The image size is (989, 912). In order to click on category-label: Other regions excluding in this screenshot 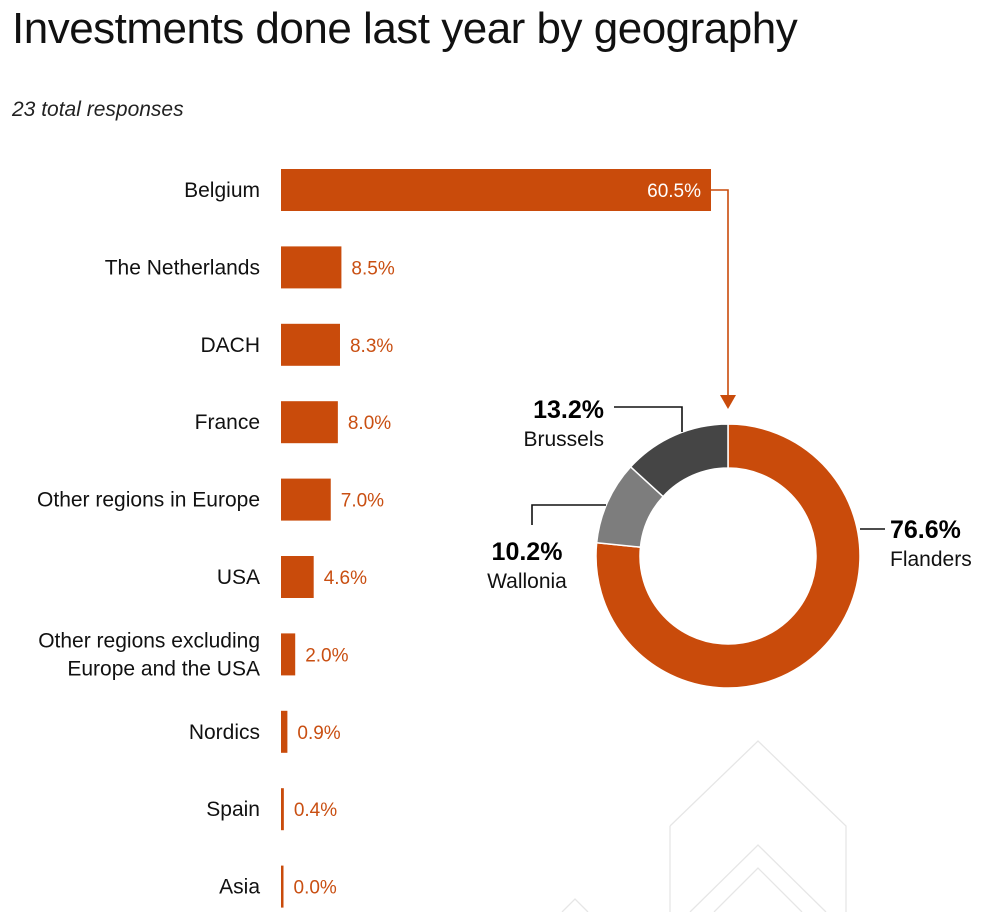, I will do `click(149, 640)`.